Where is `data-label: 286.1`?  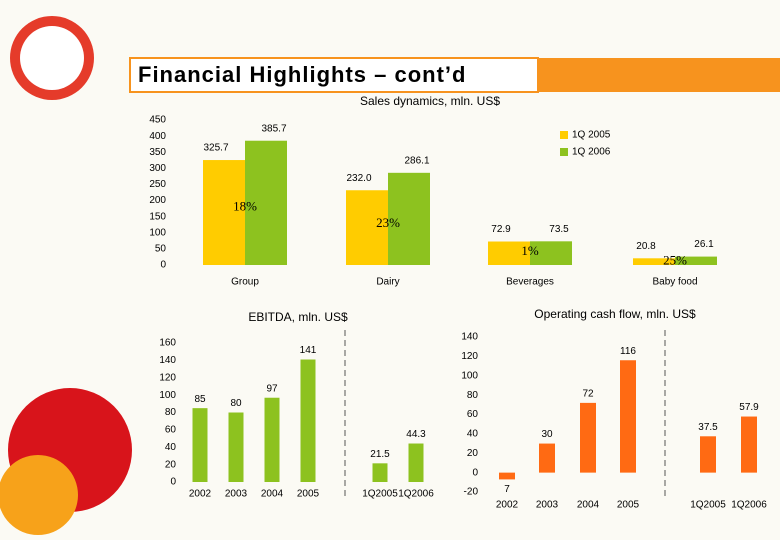 data-label: 286.1 is located at coordinates (416, 160).